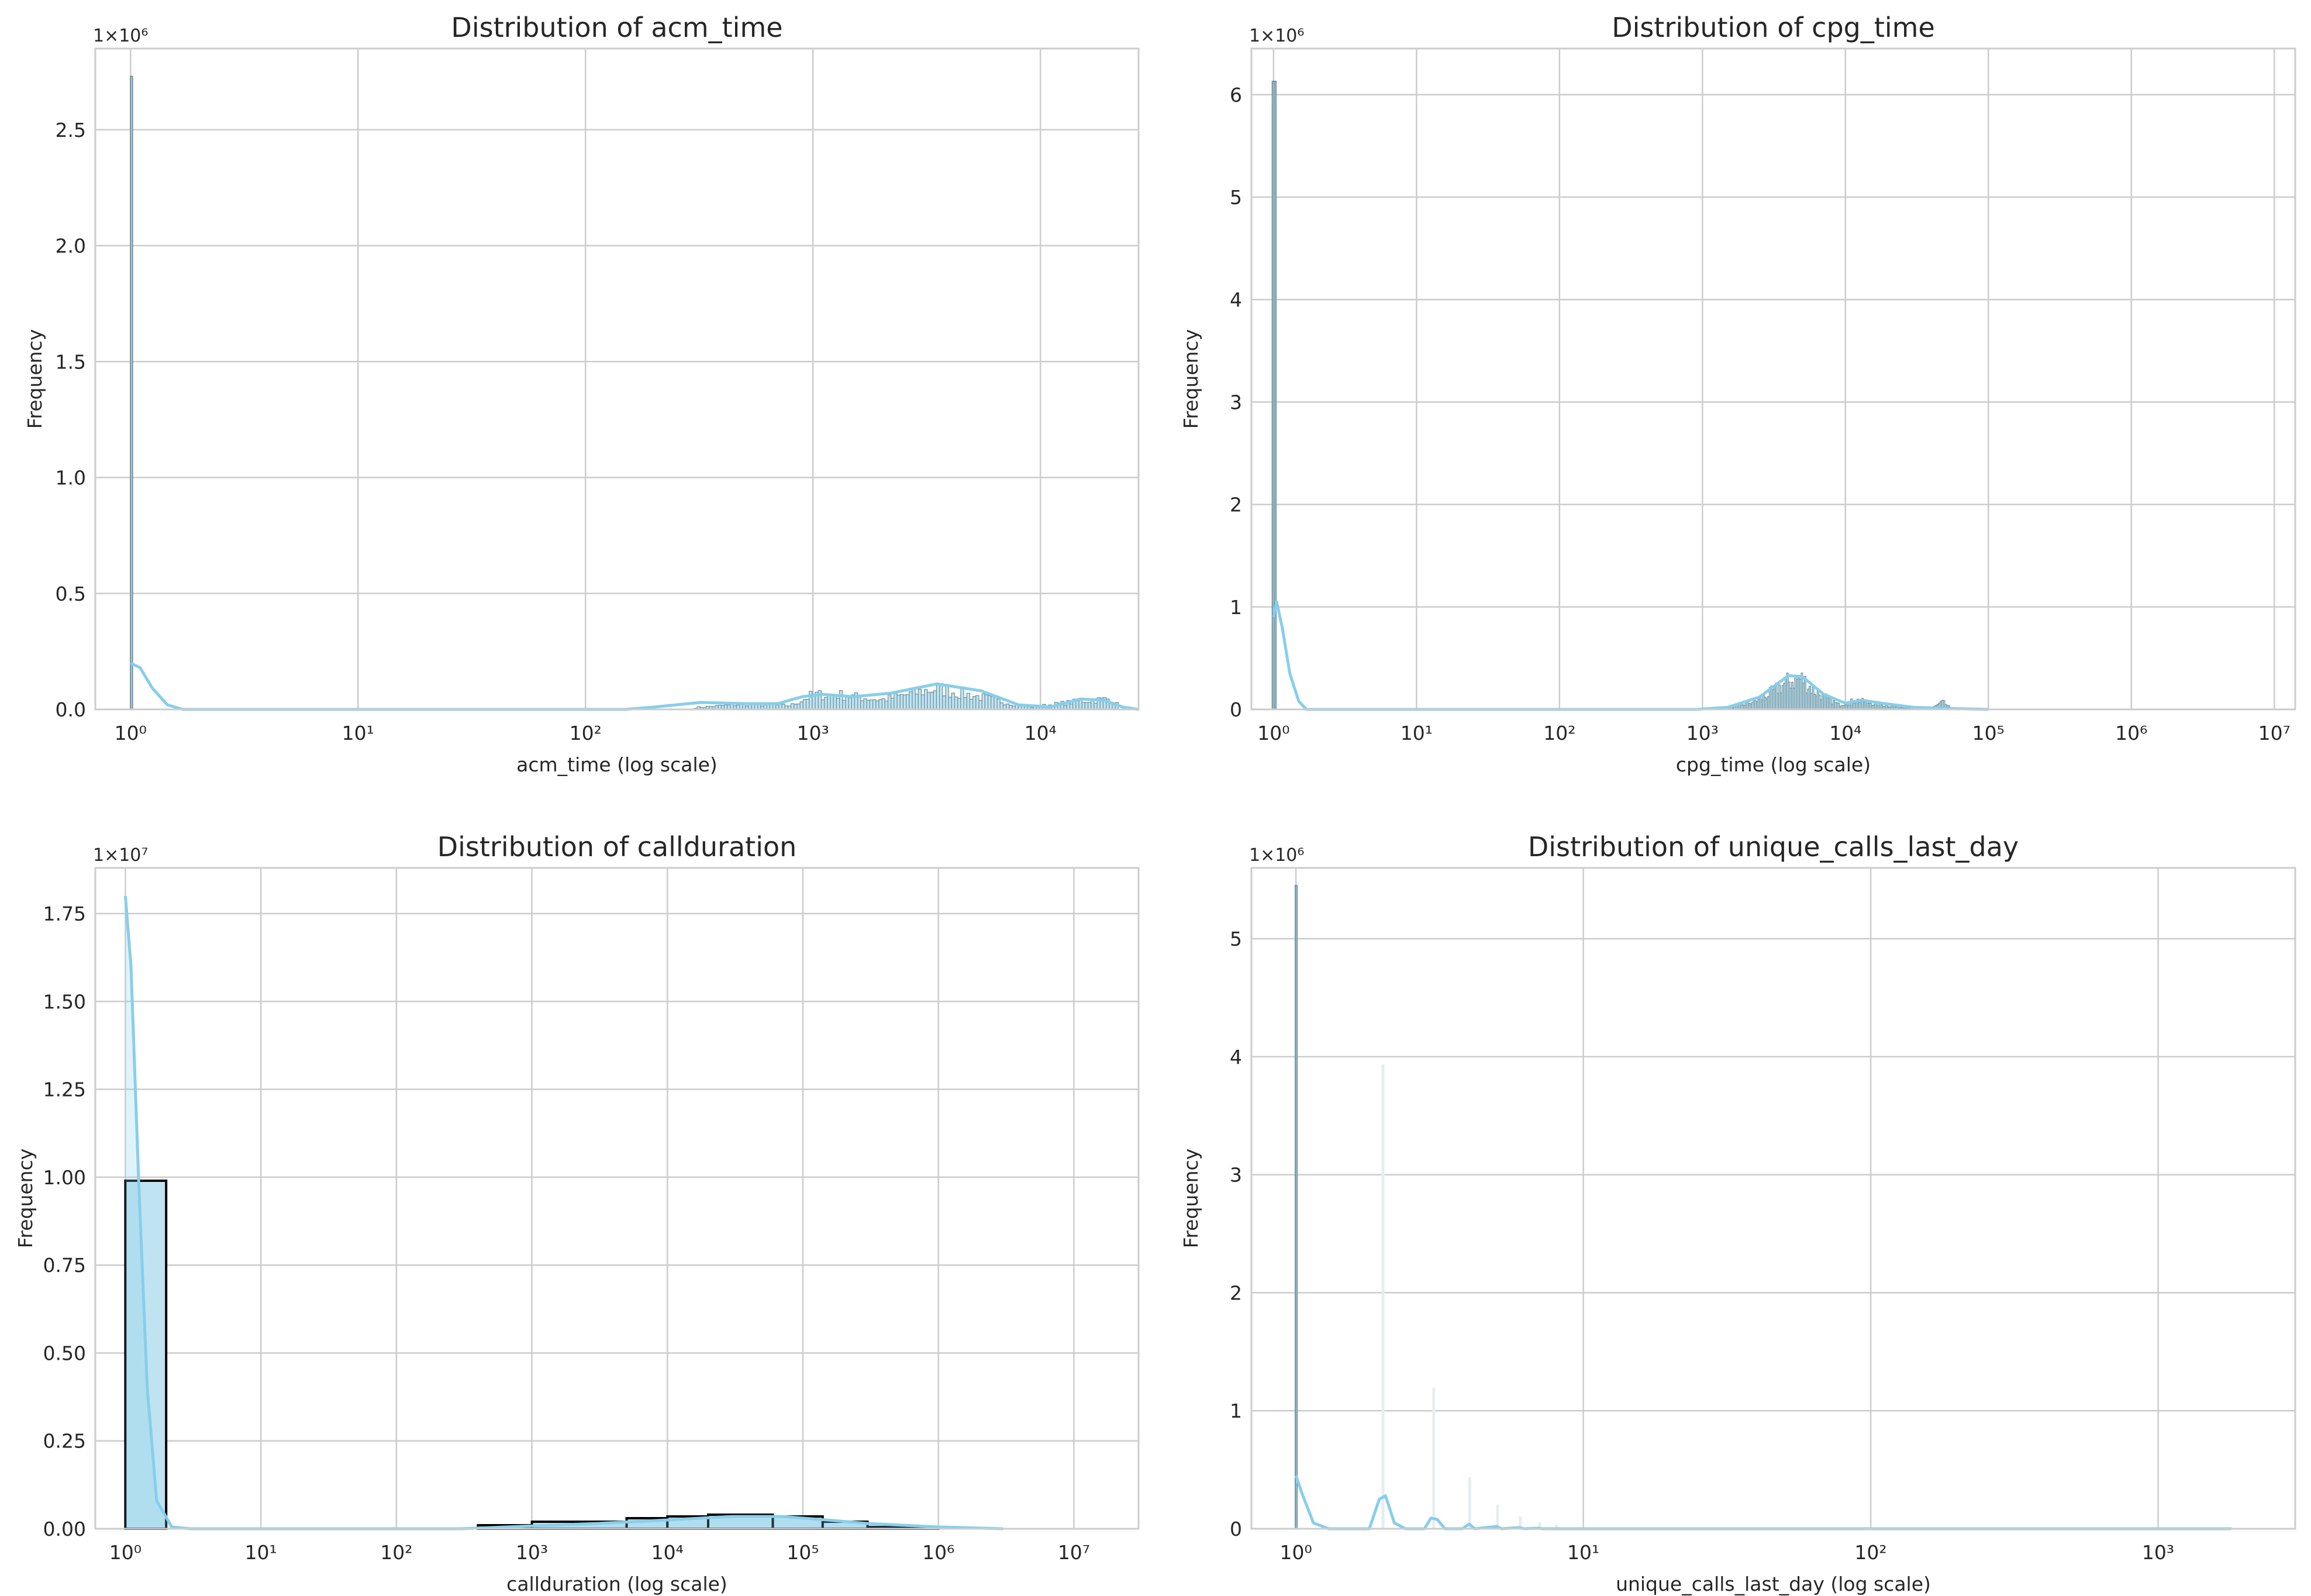 This screenshot has height=1596, width=2311. What do you see at coordinates (617, 847) in the screenshot?
I see `chart-title: Distribution of callduration` at bounding box center [617, 847].